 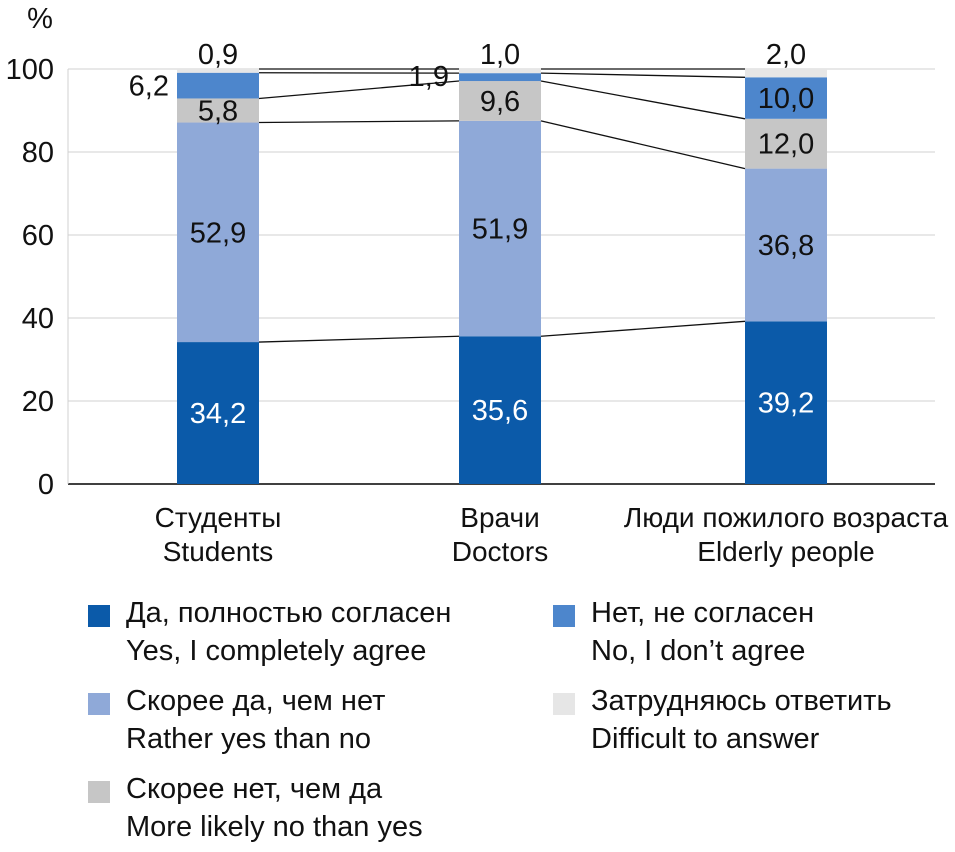 What do you see at coordinates (429, 77) in the screenshot?
I see `data-label: 1,9` at bounding box center [429, 77].